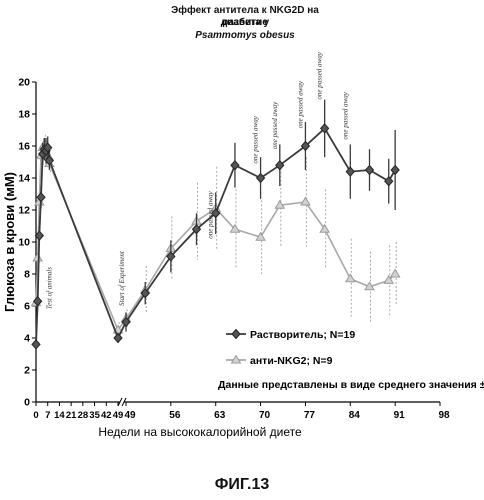 The height and width of the screenshot is (500, 484). I want to click on chart-title-line-2: диабета у, so click(245, 22).